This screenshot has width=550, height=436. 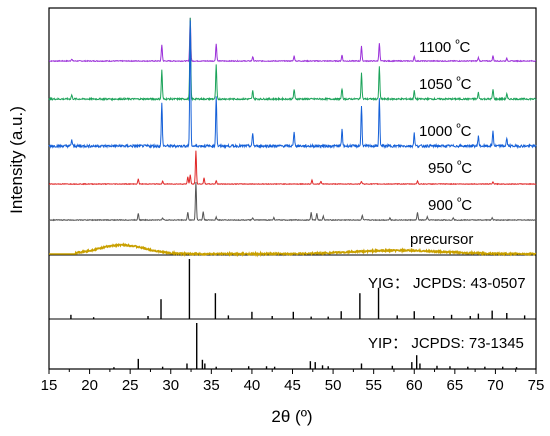 I want to click on y-axis-label: Intensity (a.u.), so click(x=16, y=160).